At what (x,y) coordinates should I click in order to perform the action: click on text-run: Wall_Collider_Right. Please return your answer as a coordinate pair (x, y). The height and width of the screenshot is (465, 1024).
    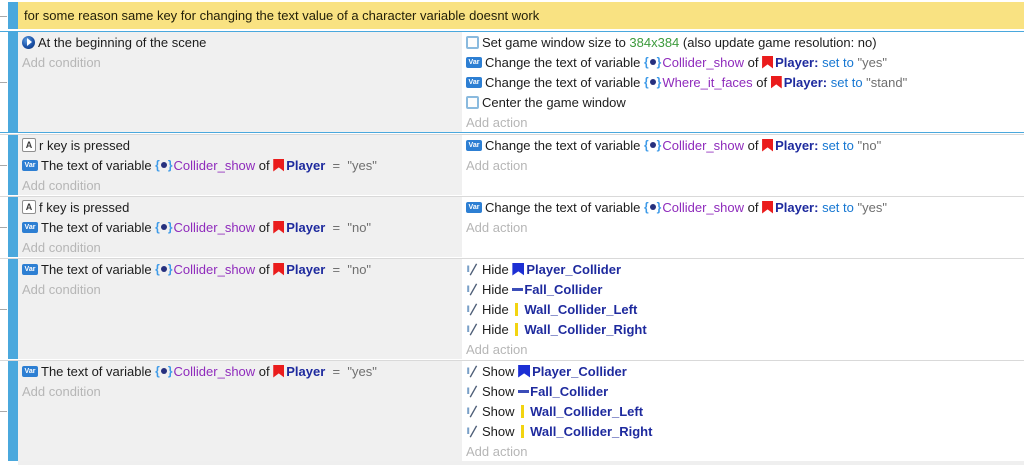
    Looking at the image, I should click on (585, 329).